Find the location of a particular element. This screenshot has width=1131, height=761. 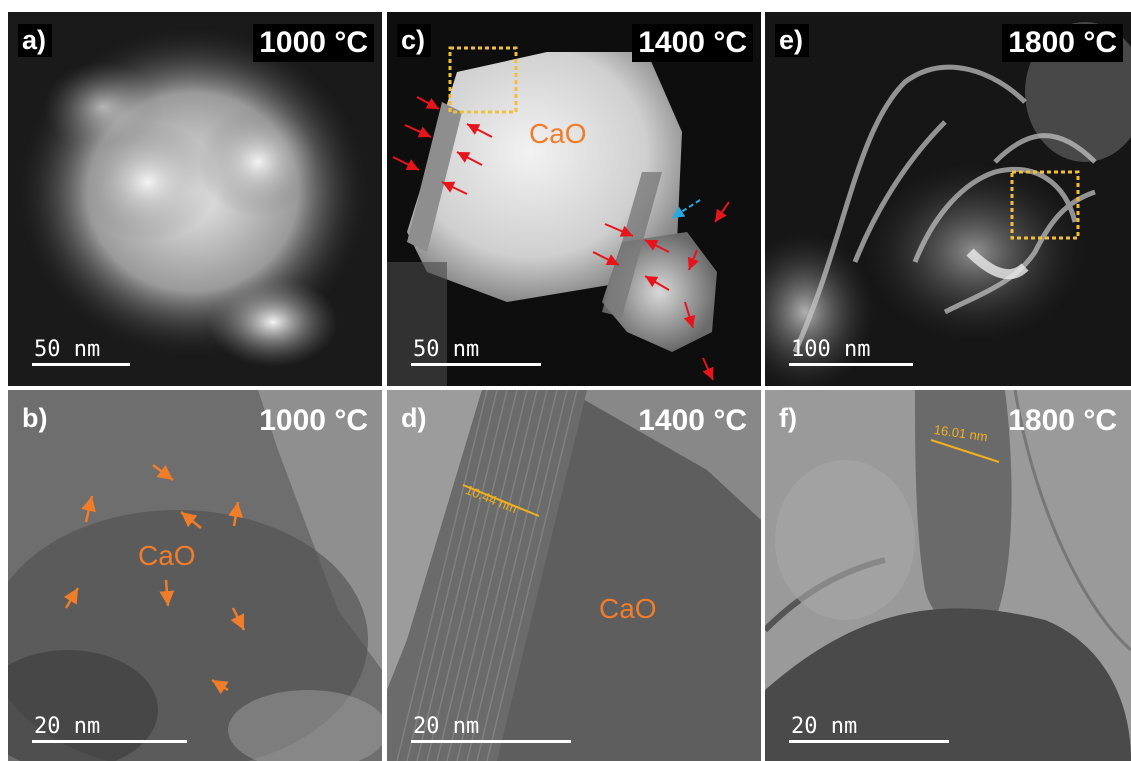

scale-bar: 100 nm is located at coordinates (851, 352).